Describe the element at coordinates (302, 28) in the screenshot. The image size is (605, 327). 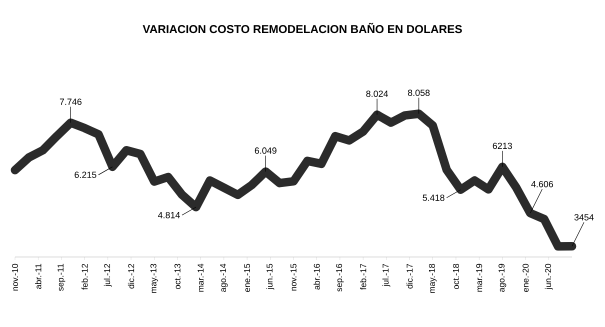
I see `chart-title: VARIACION COSTO REMODELACION BAÑO EN DOLARES` at that location.